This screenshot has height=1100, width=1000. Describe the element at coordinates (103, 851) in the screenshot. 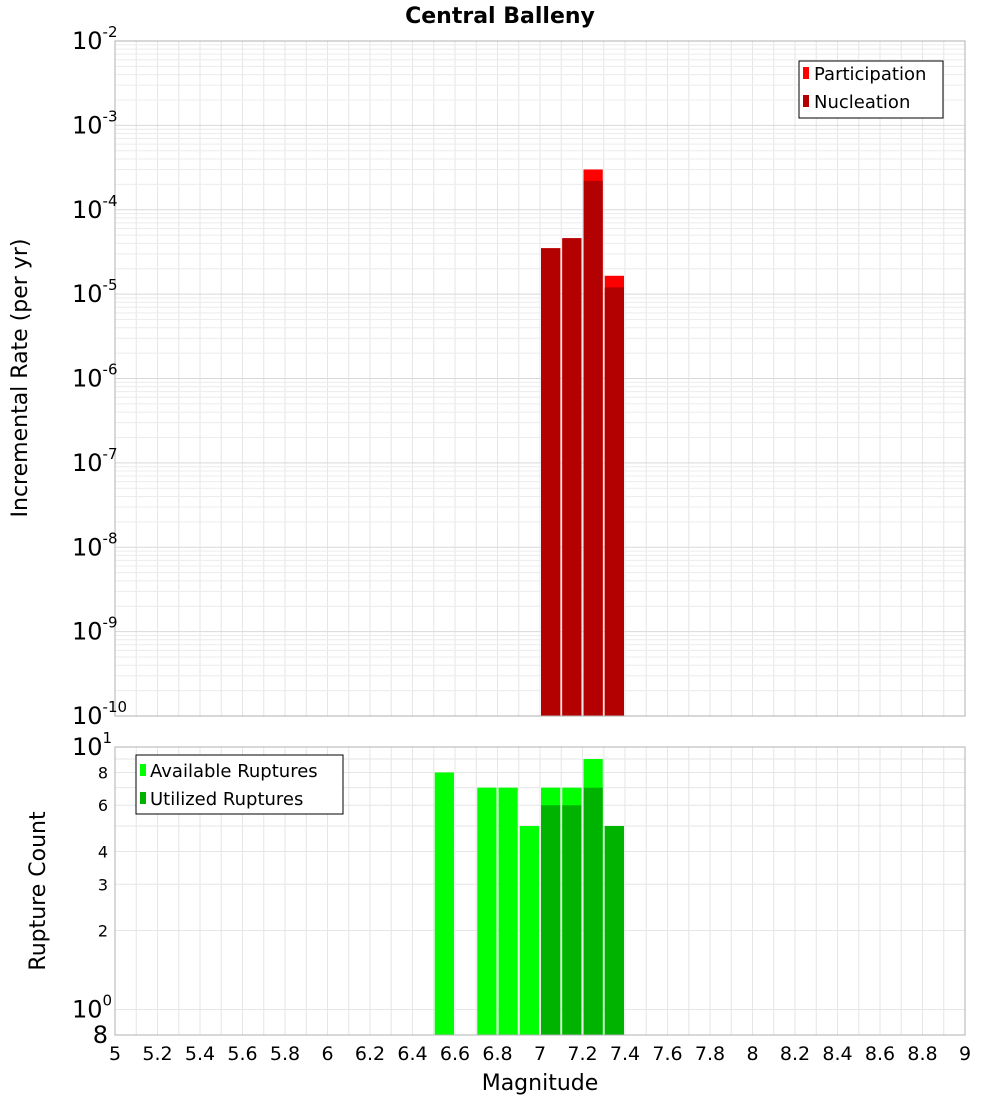

I see `bottom-y-tick-label: 4` at that location.